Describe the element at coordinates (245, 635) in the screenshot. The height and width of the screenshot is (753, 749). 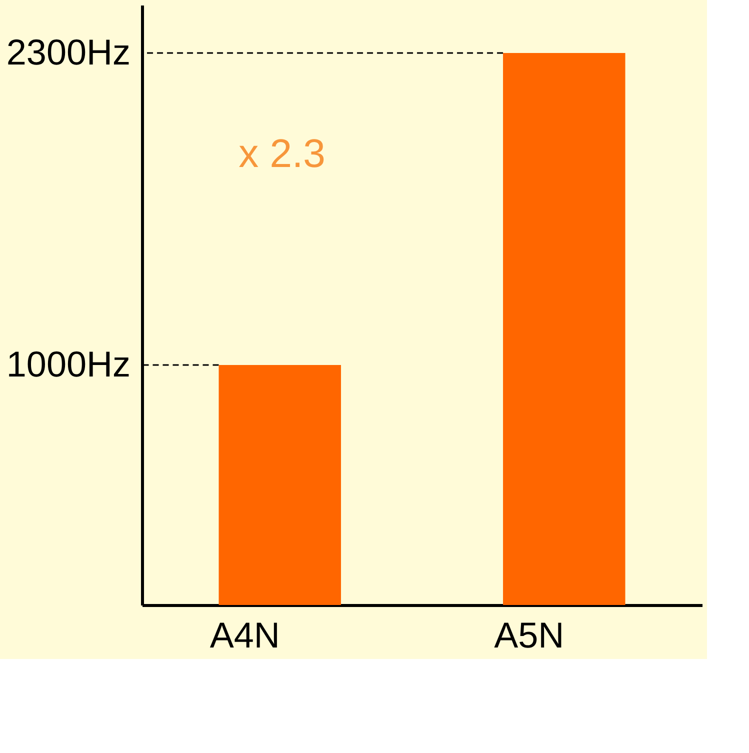
I see `x-tick-label: A4N` at that location.